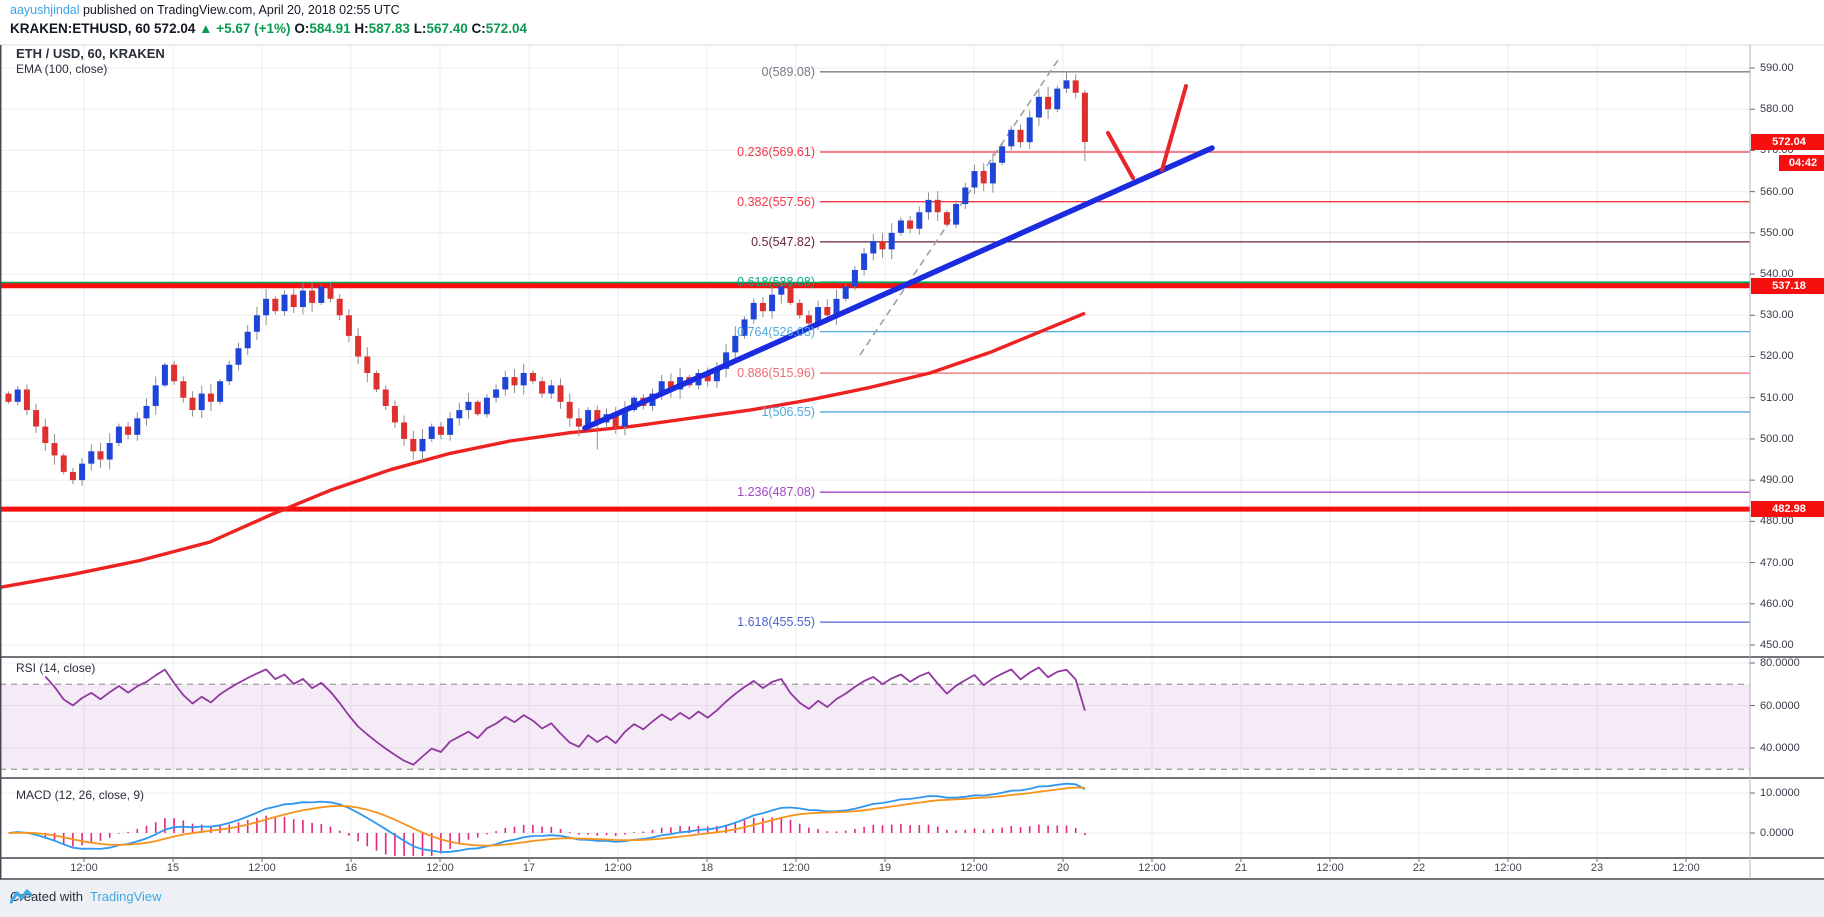  Describe the element at coordinates (1777, 603) in the screenshot. I see `price-tick-label: 460.00` at that location.